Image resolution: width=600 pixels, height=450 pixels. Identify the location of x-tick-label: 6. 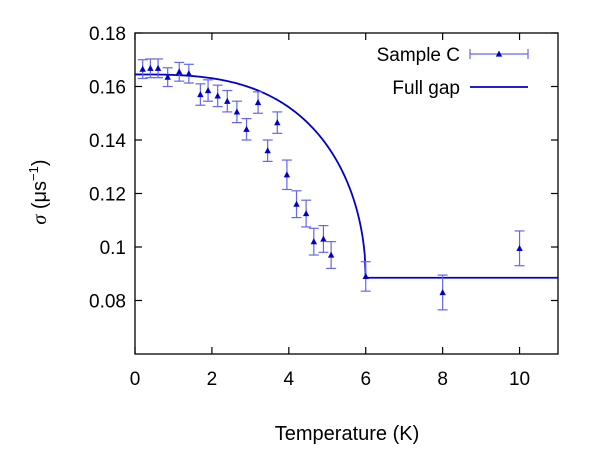
(365, 379).